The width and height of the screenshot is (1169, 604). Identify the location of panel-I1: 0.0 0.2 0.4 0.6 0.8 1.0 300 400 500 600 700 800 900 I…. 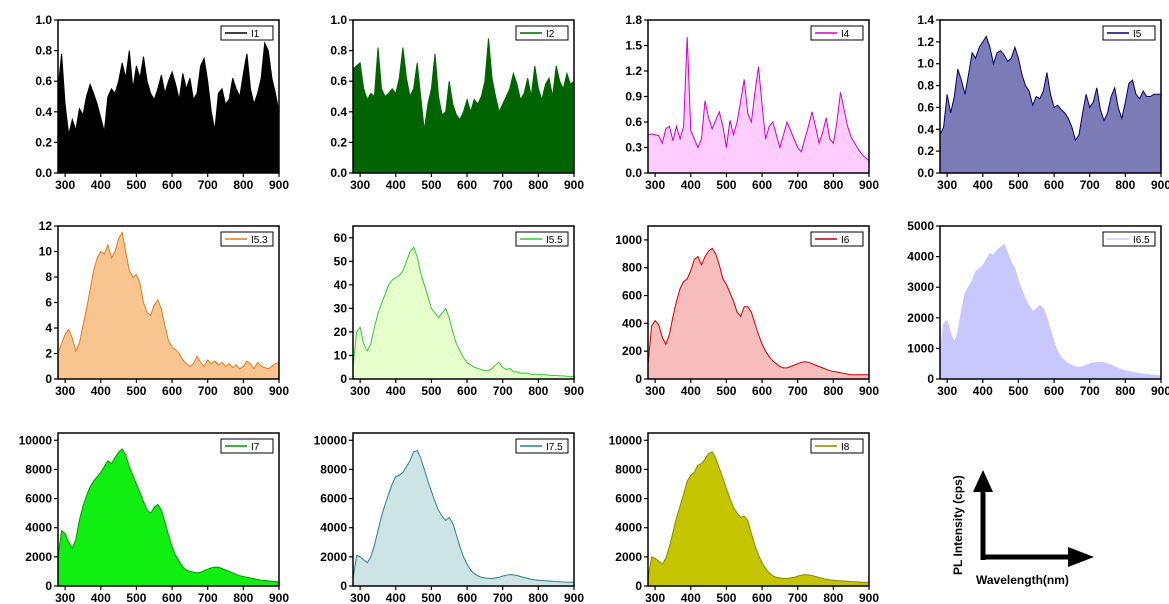
(162, 102).